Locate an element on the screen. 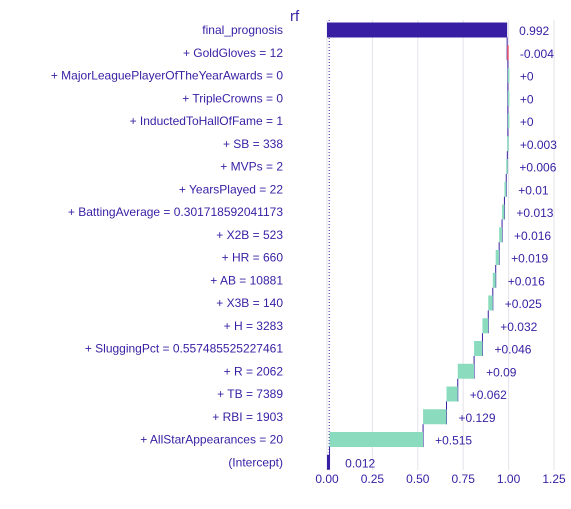  row-label: + X3B = 140 is located at coordinates (249, 303).